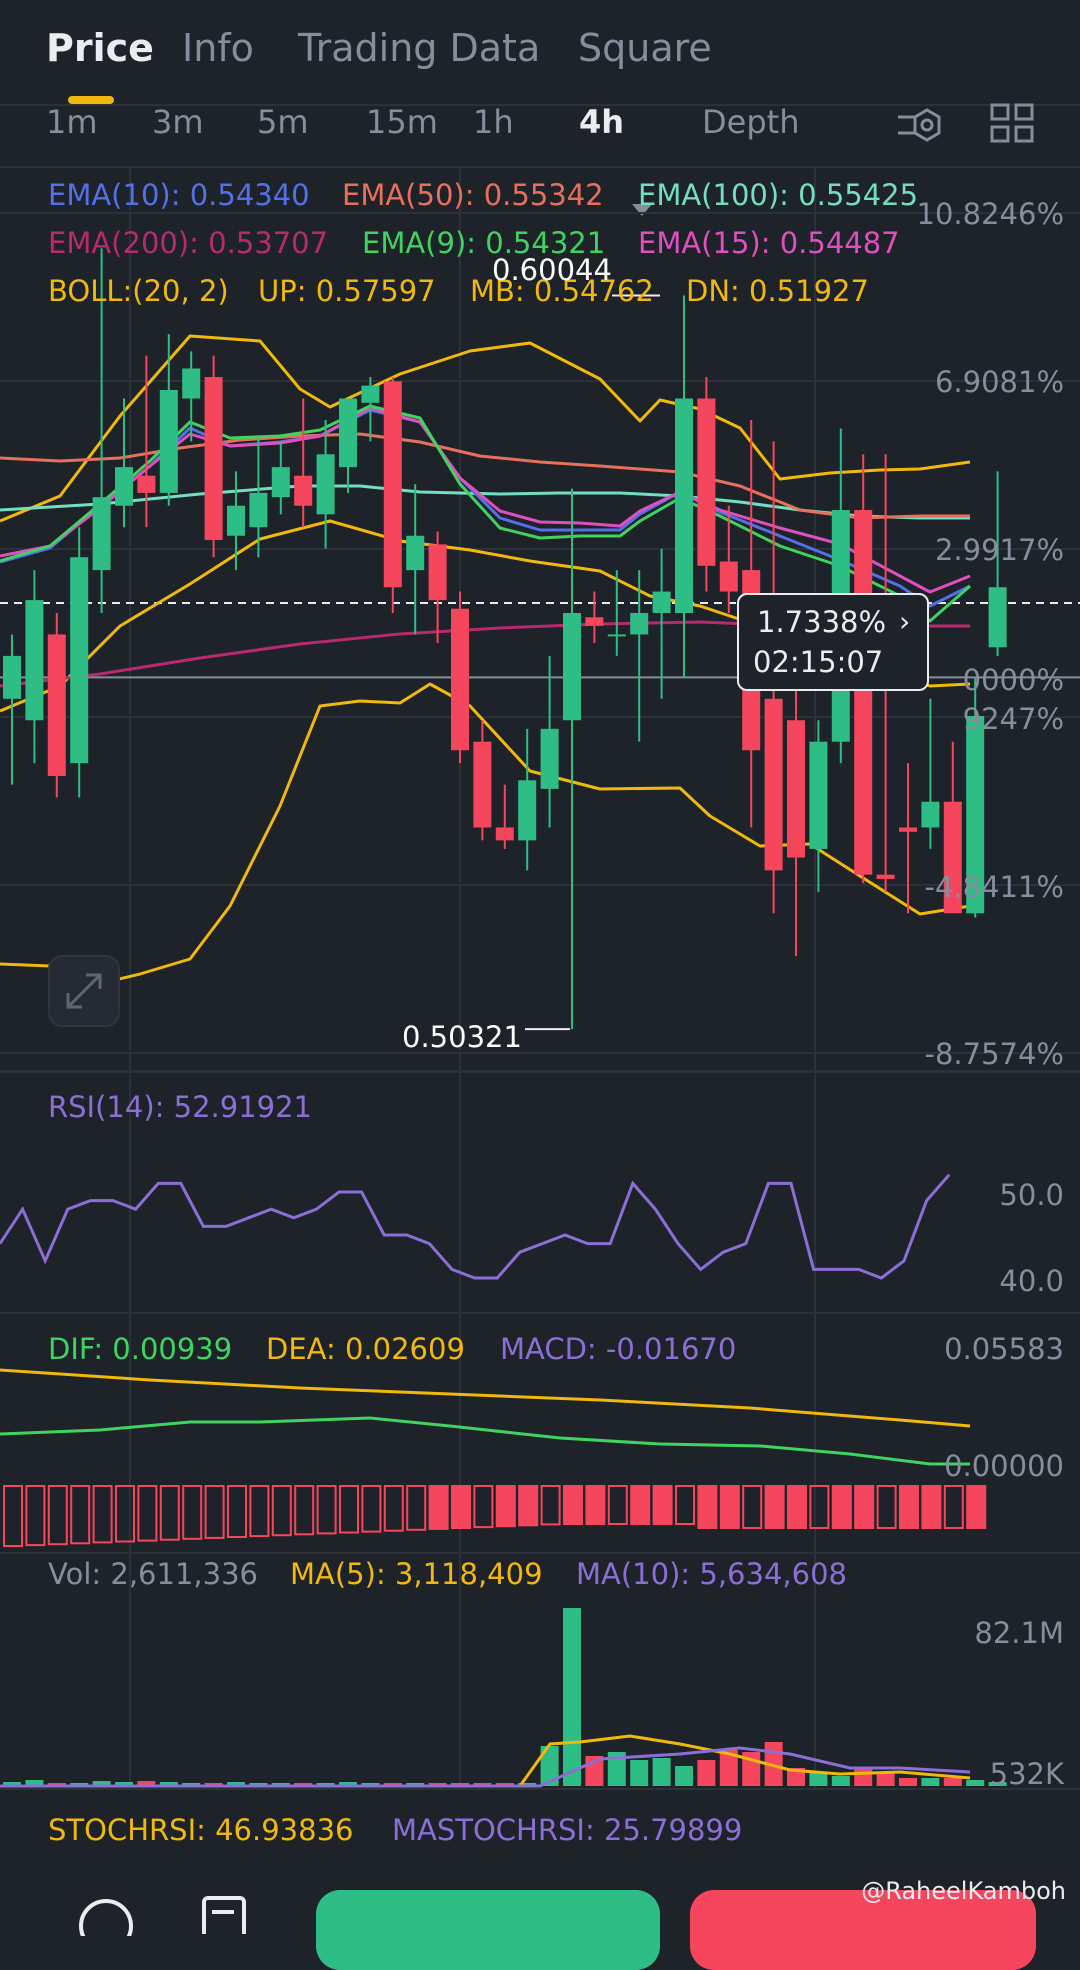 The height and width of the screenshot is (1970, 1080). I want to click on timeframe-depth: Depth, so click(751, 122).